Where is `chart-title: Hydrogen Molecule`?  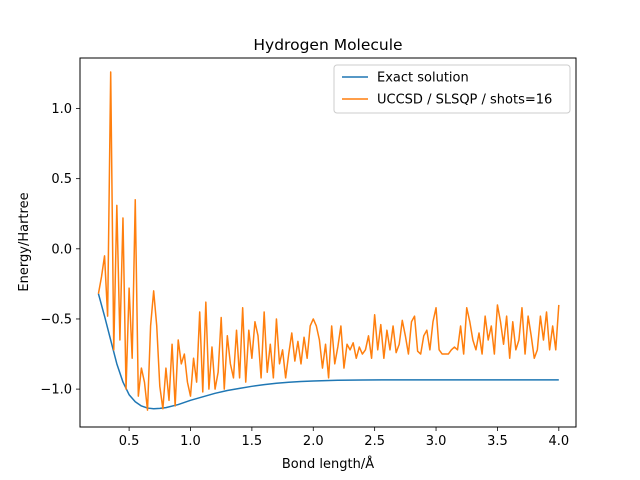 chart-title: Hydrogen Molecule is located at coordinates (327, 45).